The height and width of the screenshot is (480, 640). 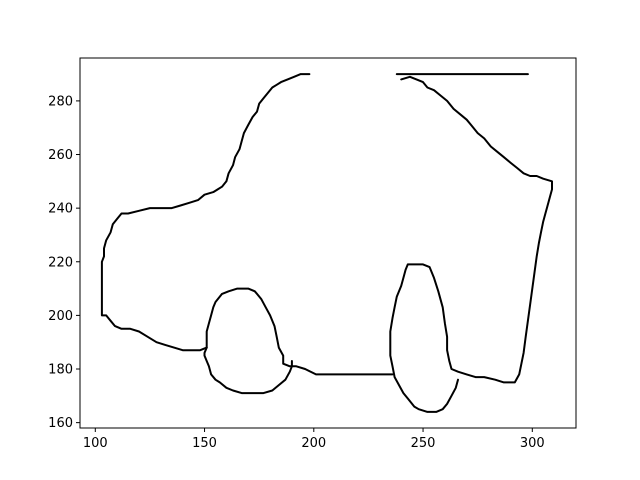 I want to click on y-axis: 160 180 200 220 240 260 280, so click(x=64, y=262).